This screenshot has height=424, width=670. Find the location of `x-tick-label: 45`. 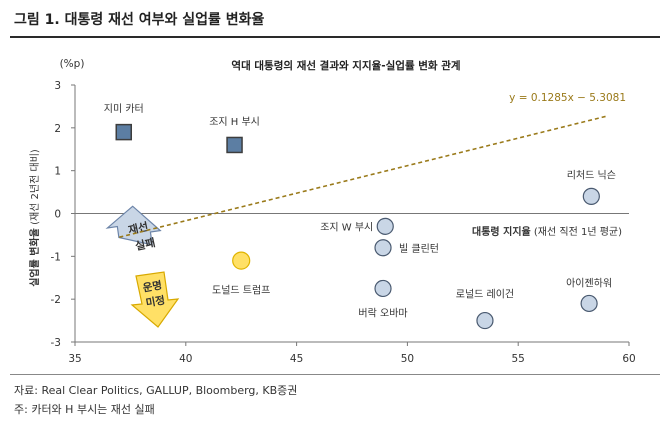

x-tick-label: 45 is located at coordinates (296, 359).